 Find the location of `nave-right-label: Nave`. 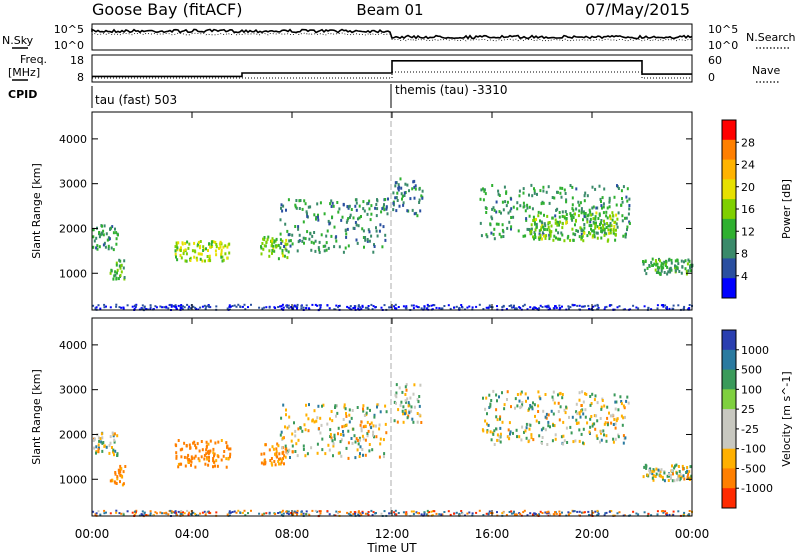

nave-right-label: Nave is located at coordinates (766, 70).